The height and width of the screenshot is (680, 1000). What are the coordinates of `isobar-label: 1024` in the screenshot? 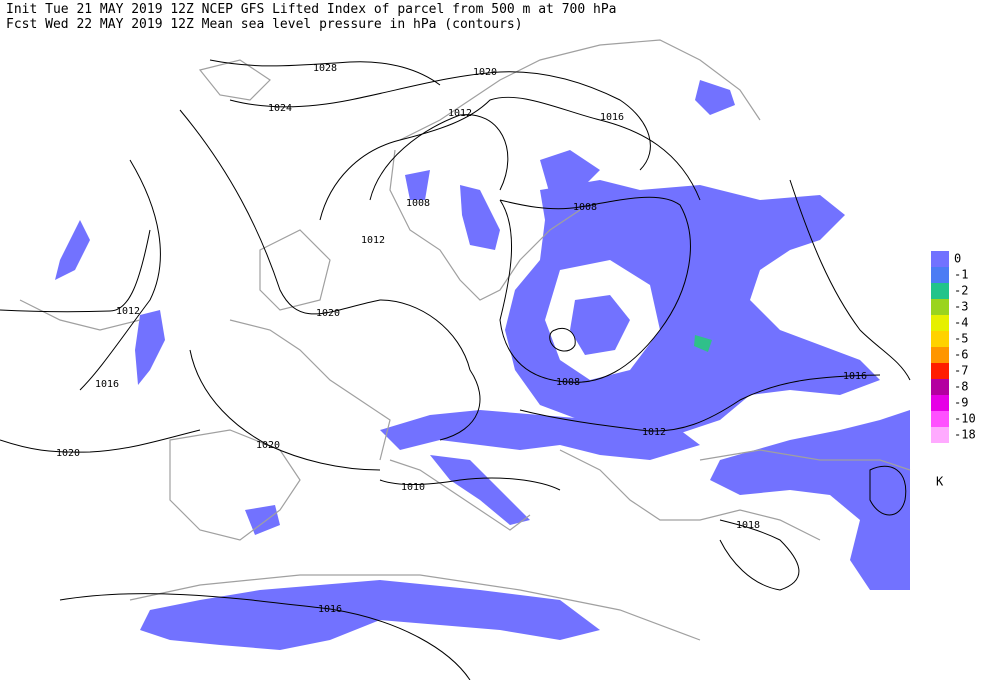 It's located at (280, 108).